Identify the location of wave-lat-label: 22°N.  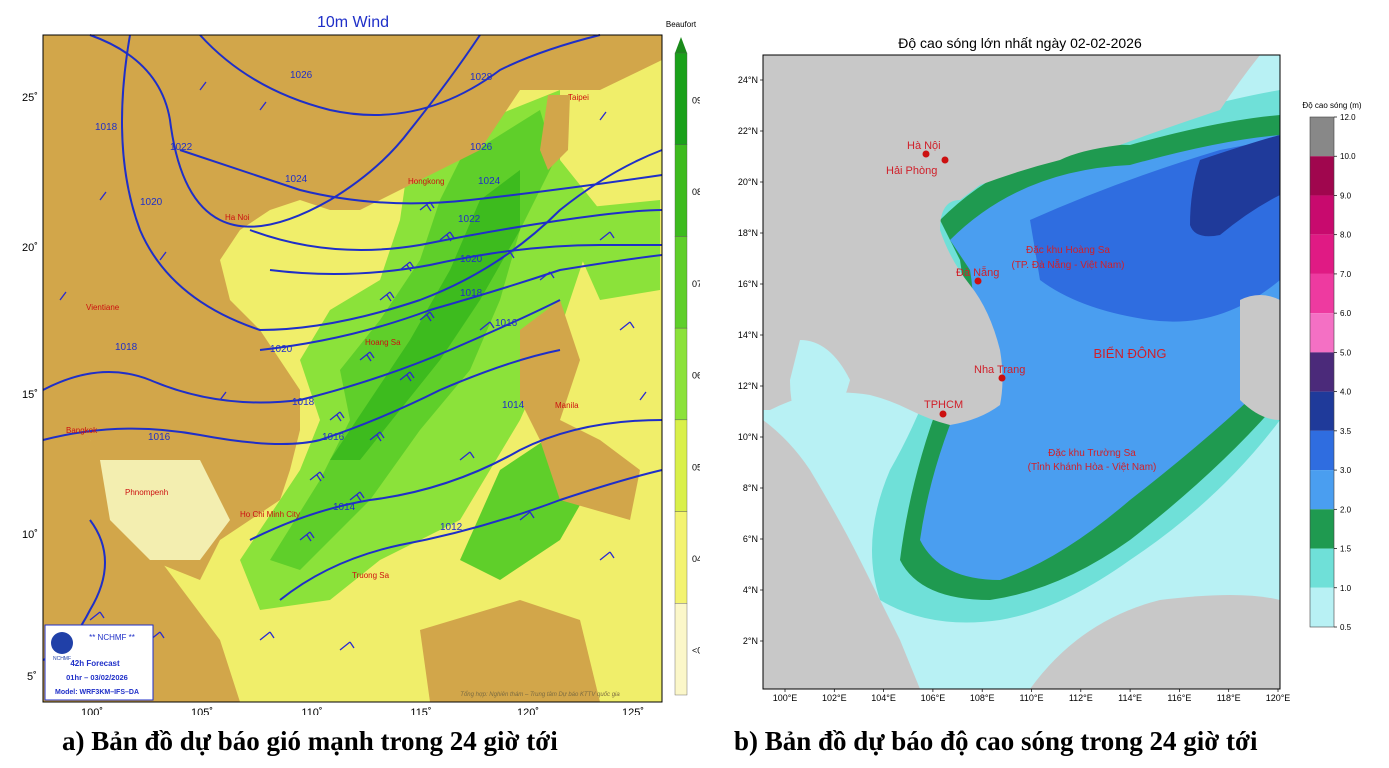
(748, 131).